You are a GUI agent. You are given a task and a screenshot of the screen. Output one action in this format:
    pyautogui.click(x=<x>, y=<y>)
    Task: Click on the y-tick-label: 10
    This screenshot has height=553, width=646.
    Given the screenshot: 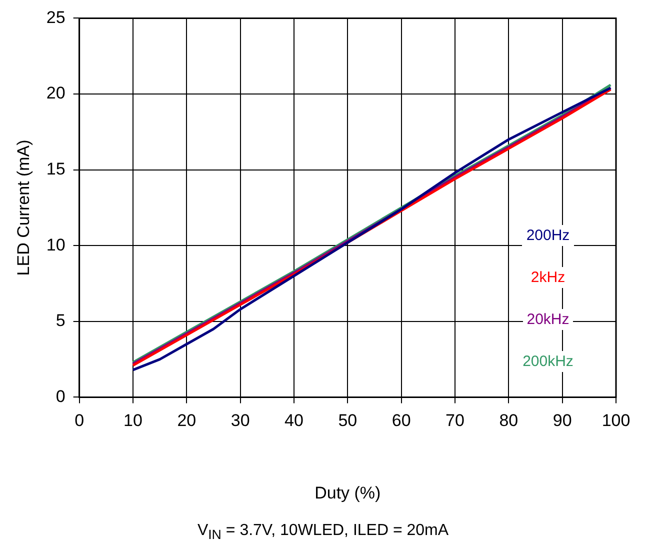 What is the action you would take?
    pyautogui.click(x=56, y=244)
    